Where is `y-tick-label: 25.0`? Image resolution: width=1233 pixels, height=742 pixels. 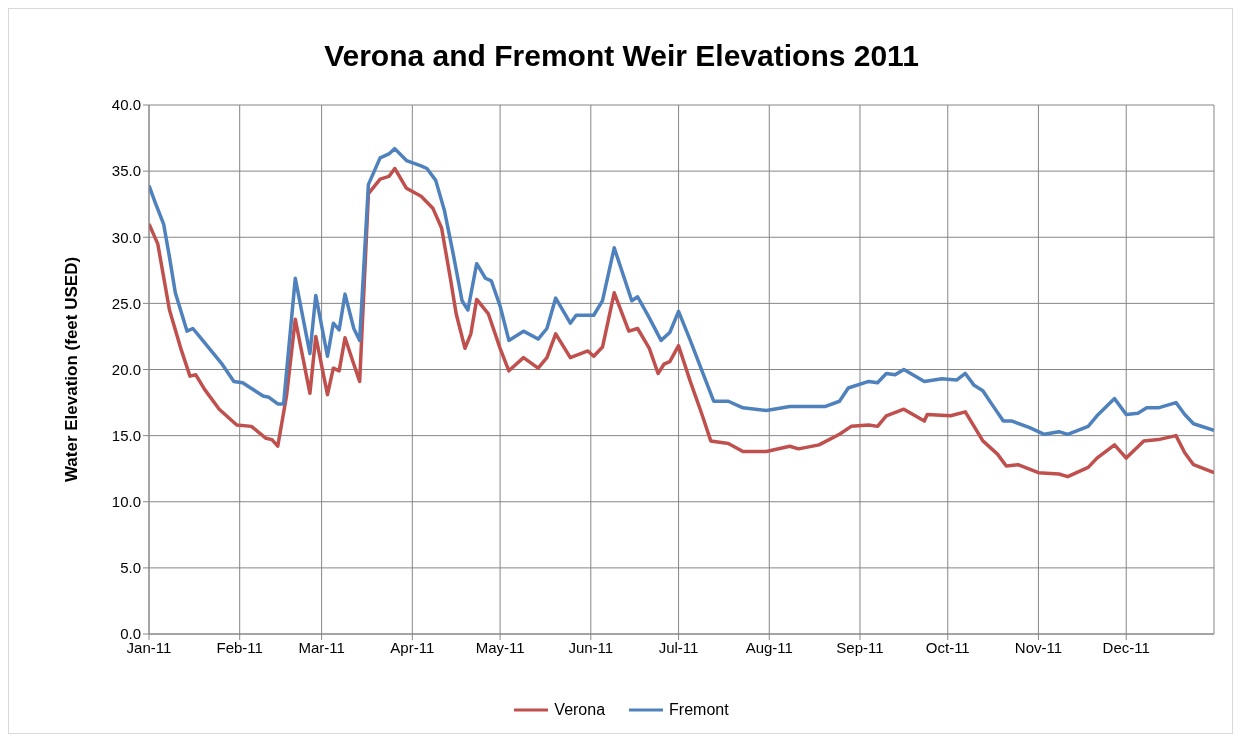 y-tick-label: 25.0 is located at coordinates (126, 303).